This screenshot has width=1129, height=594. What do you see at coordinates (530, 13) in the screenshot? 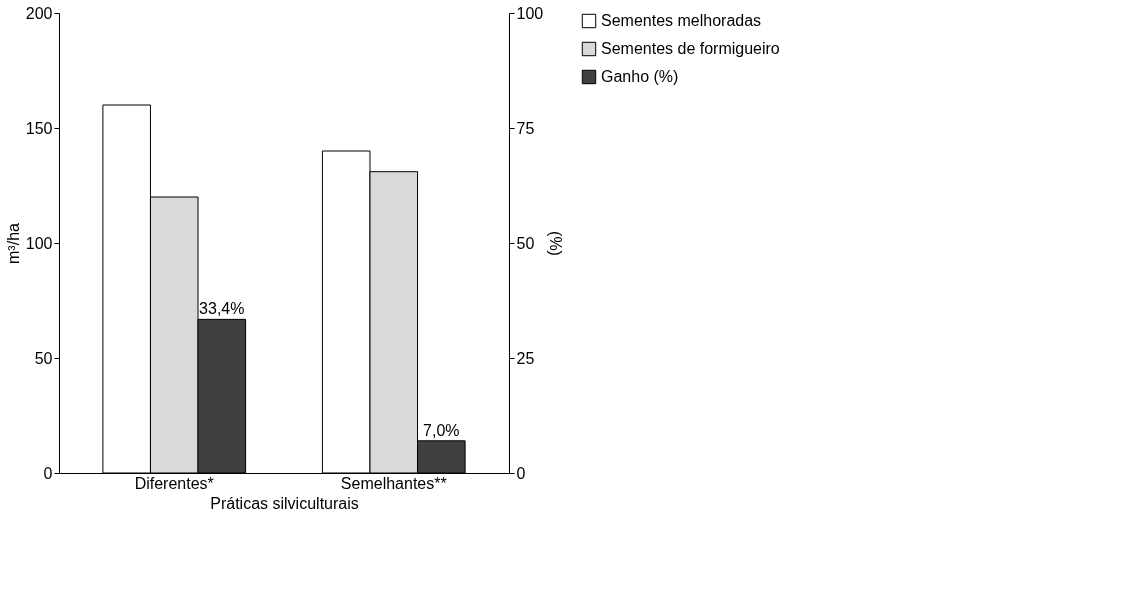
I see `y2-tick-label: 100` at bounding box center [530, 13].